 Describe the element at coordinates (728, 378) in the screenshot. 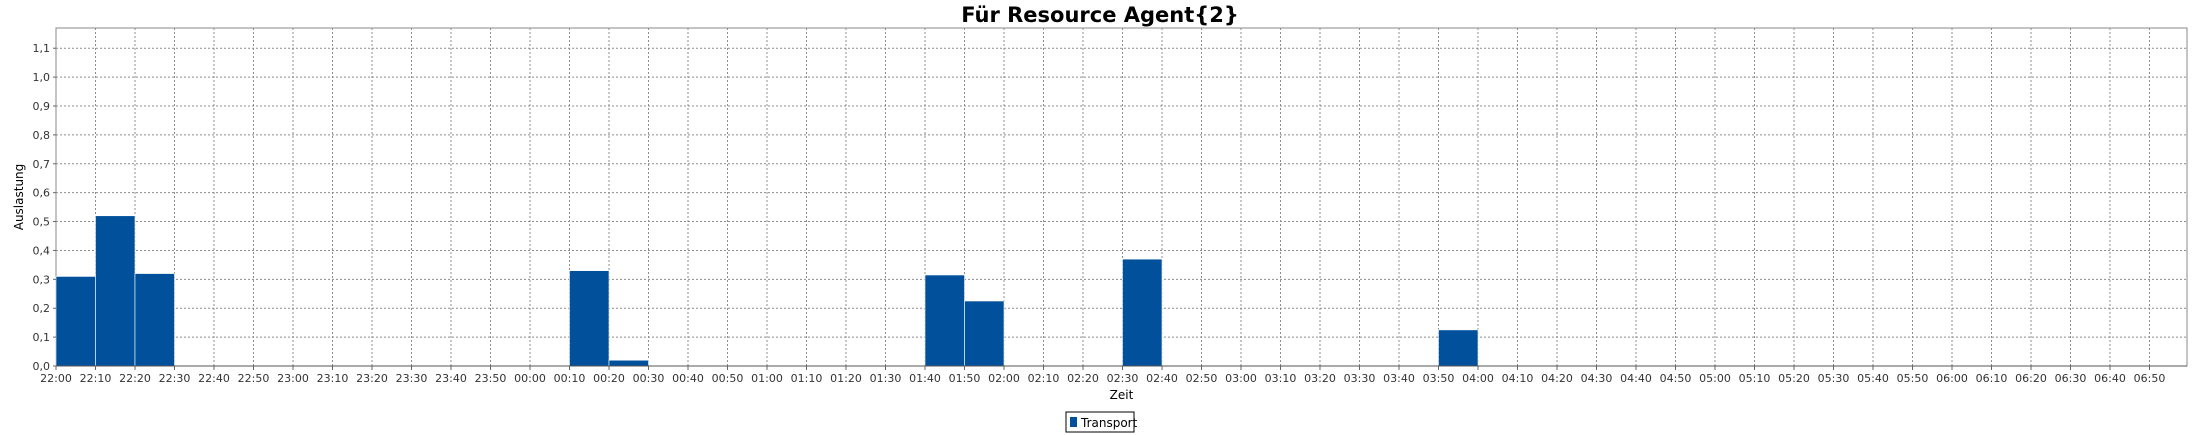

I see `x-tick-label: 00:50` at that location.